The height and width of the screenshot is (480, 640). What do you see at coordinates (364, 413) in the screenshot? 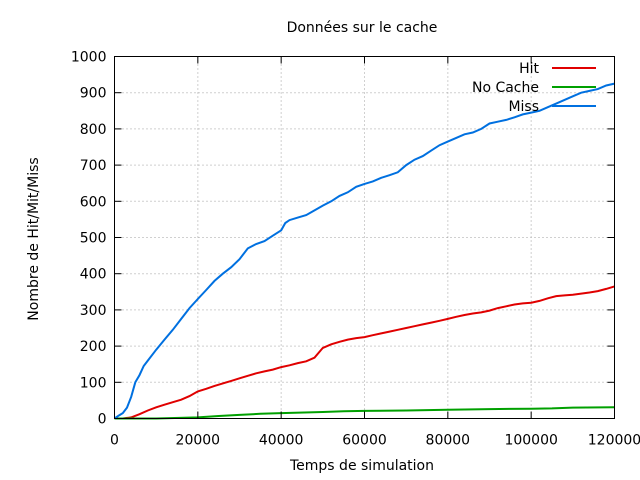
I see `series-line-no-cache` at bounding box center [364, 413].